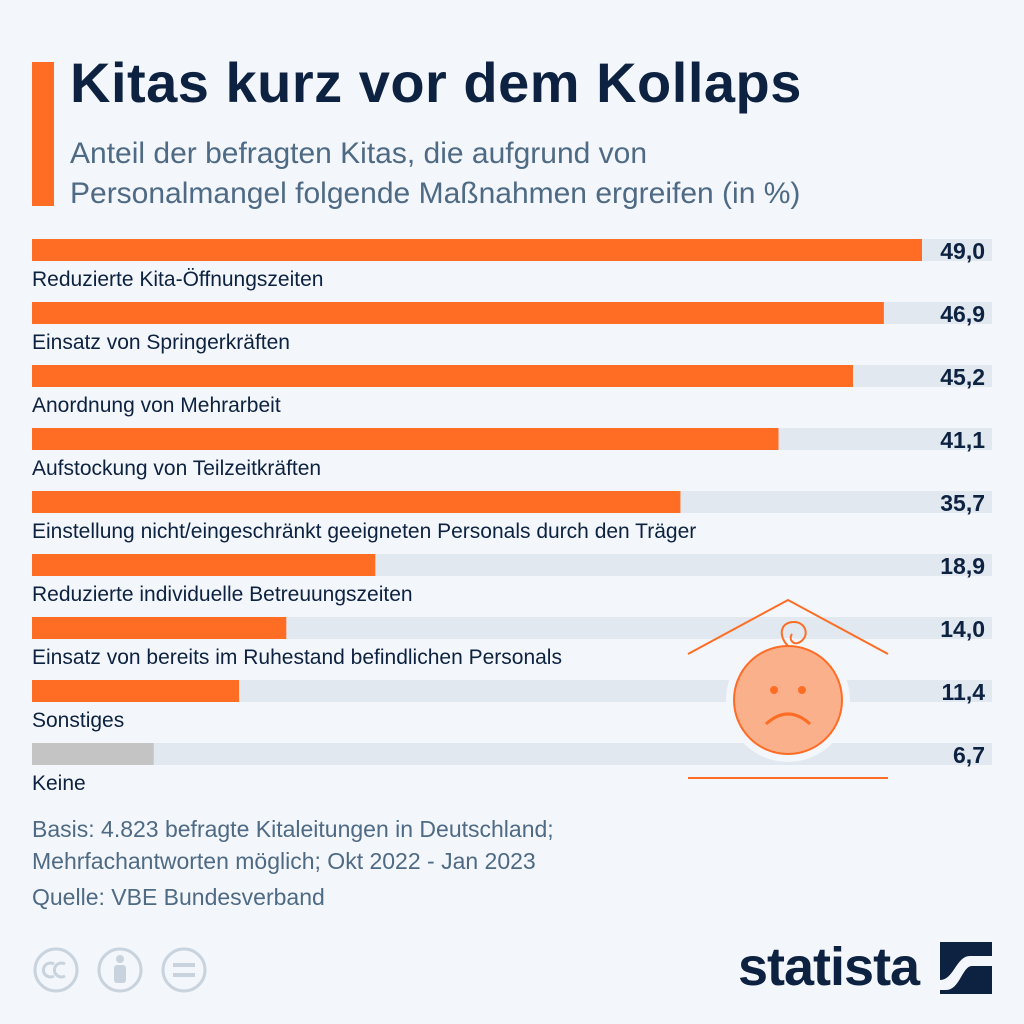  What do you see at coordinates (78, 720) in the screenshot?
I see `category-label: Sonstiges` at bounding box center [78, 720].